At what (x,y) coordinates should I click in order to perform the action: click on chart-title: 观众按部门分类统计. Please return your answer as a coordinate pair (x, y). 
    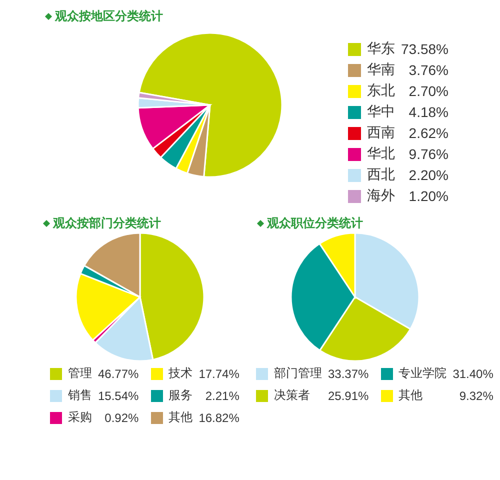
    Looking at the image, I should click on (107, 223).